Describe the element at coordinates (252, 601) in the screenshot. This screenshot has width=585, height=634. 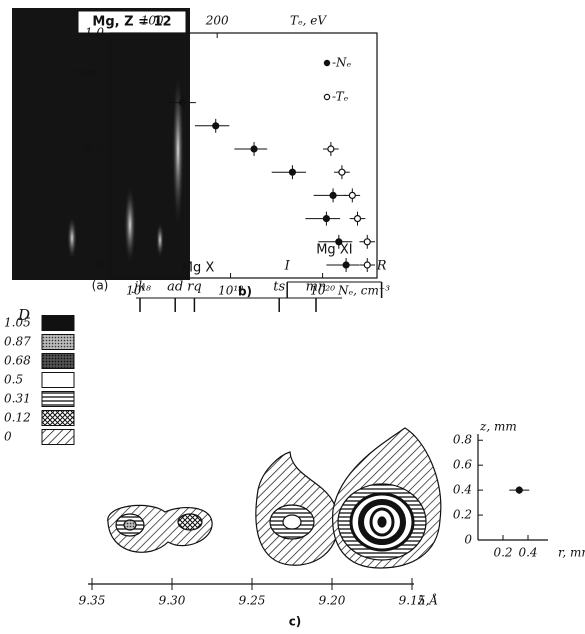
I see `x-tick-label: 9.25` at that location.